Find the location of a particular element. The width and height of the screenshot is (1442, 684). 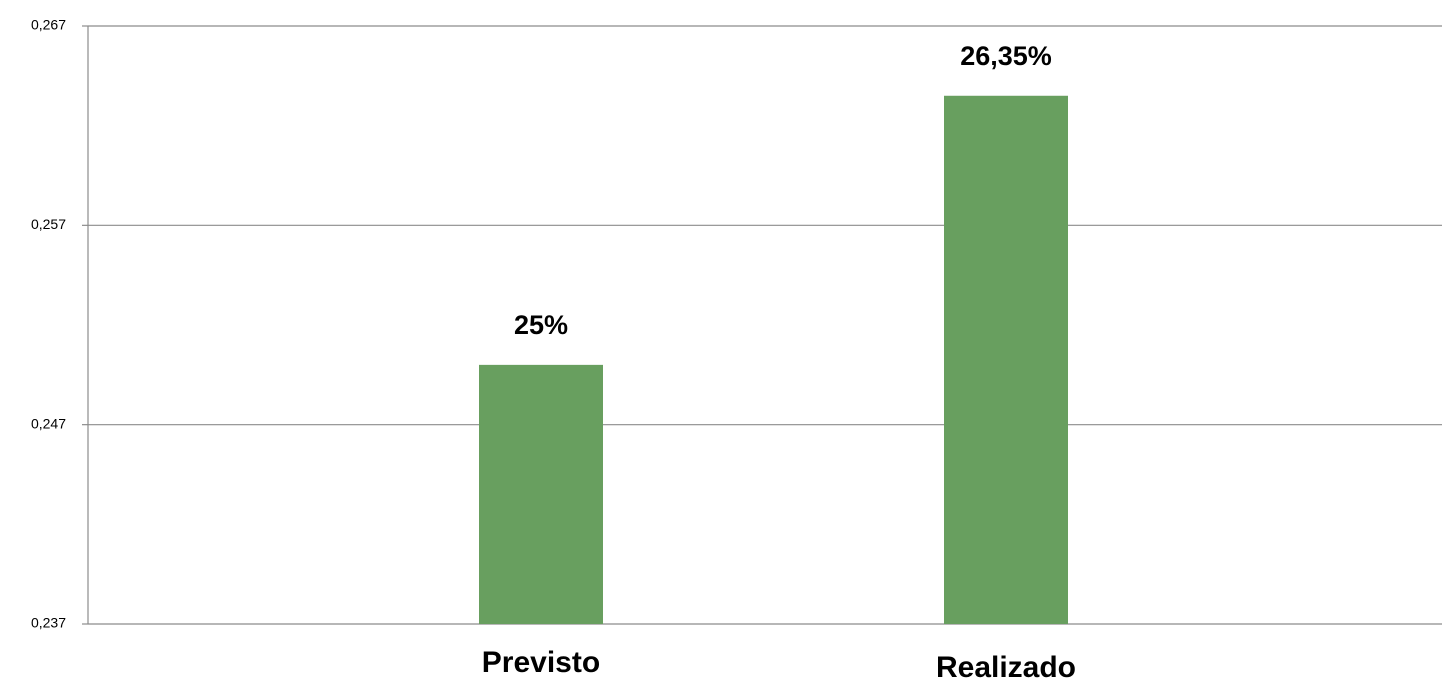

y-tick-label: 0,247 is located at coordinates (48, 423).